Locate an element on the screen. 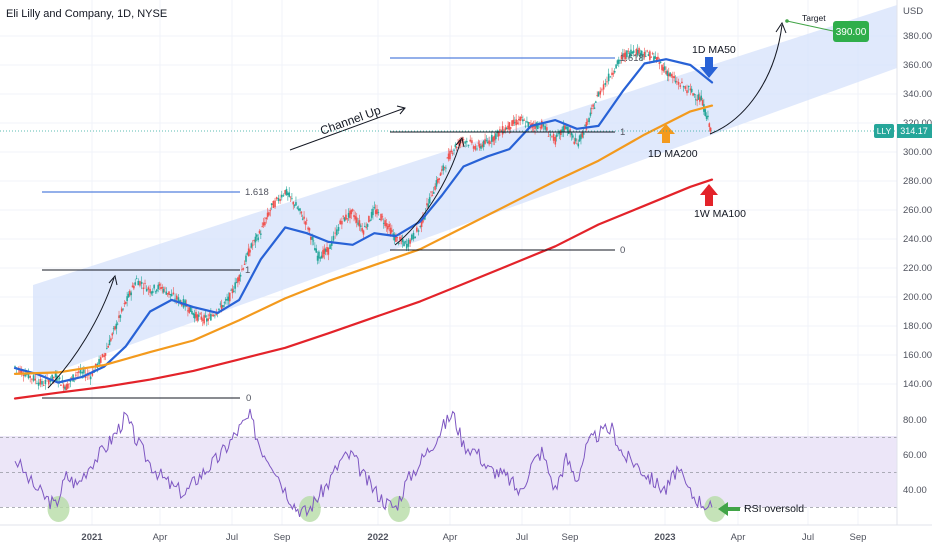 This screenshot has width=932, height=550. oversold-marker is located at coordinates (398, 509).